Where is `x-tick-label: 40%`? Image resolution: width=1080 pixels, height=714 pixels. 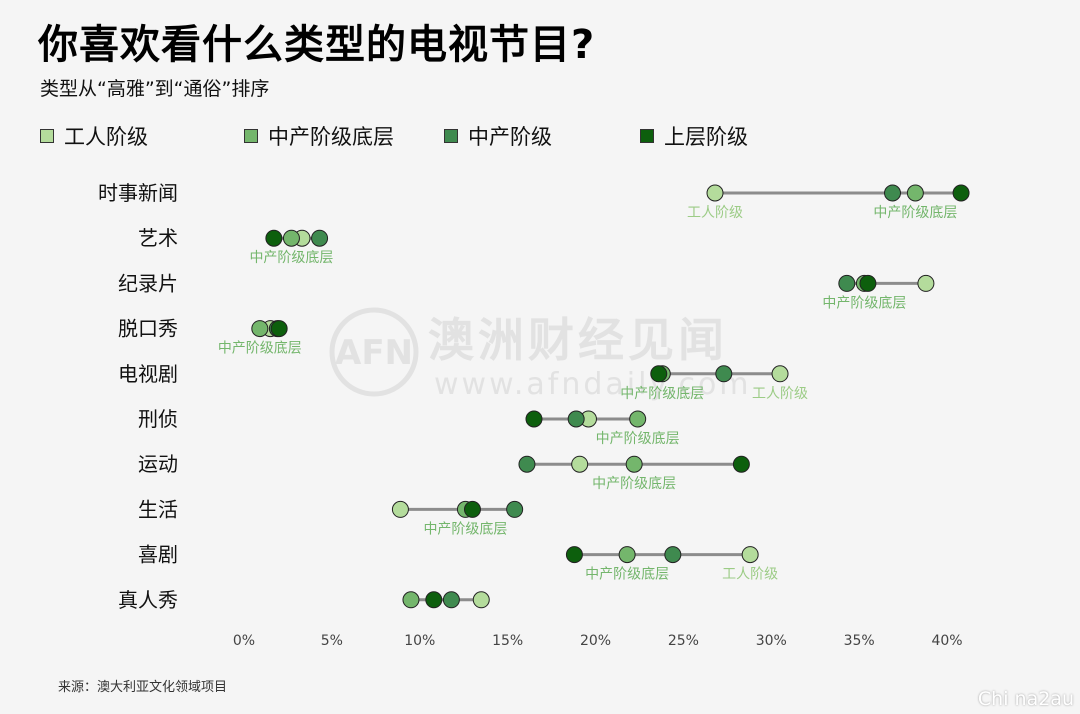 x-tick-label: 40% is located at coordinates (946, 641).